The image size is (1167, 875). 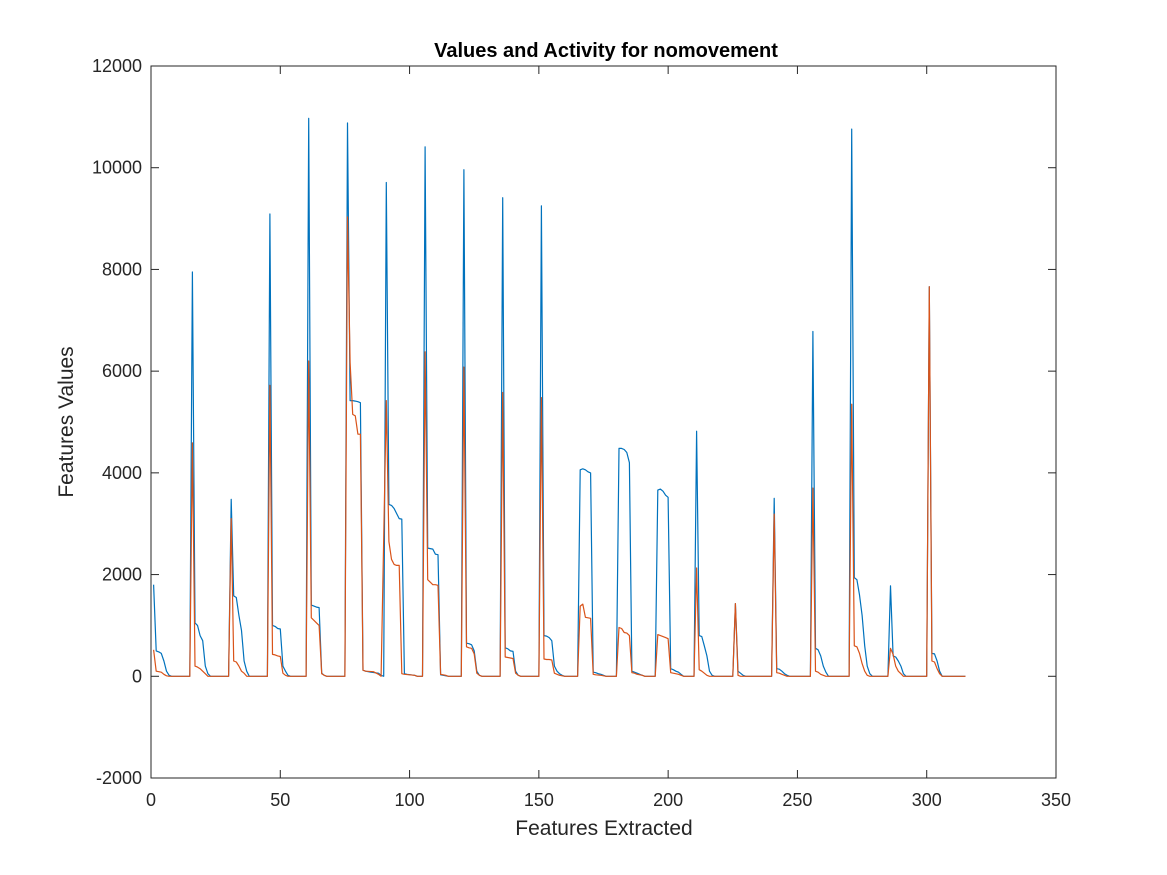 What do you see at coordinates (119, 778) in the screenshot?
I see `y-tick-label: -2000` at bounding box center [119, 778].